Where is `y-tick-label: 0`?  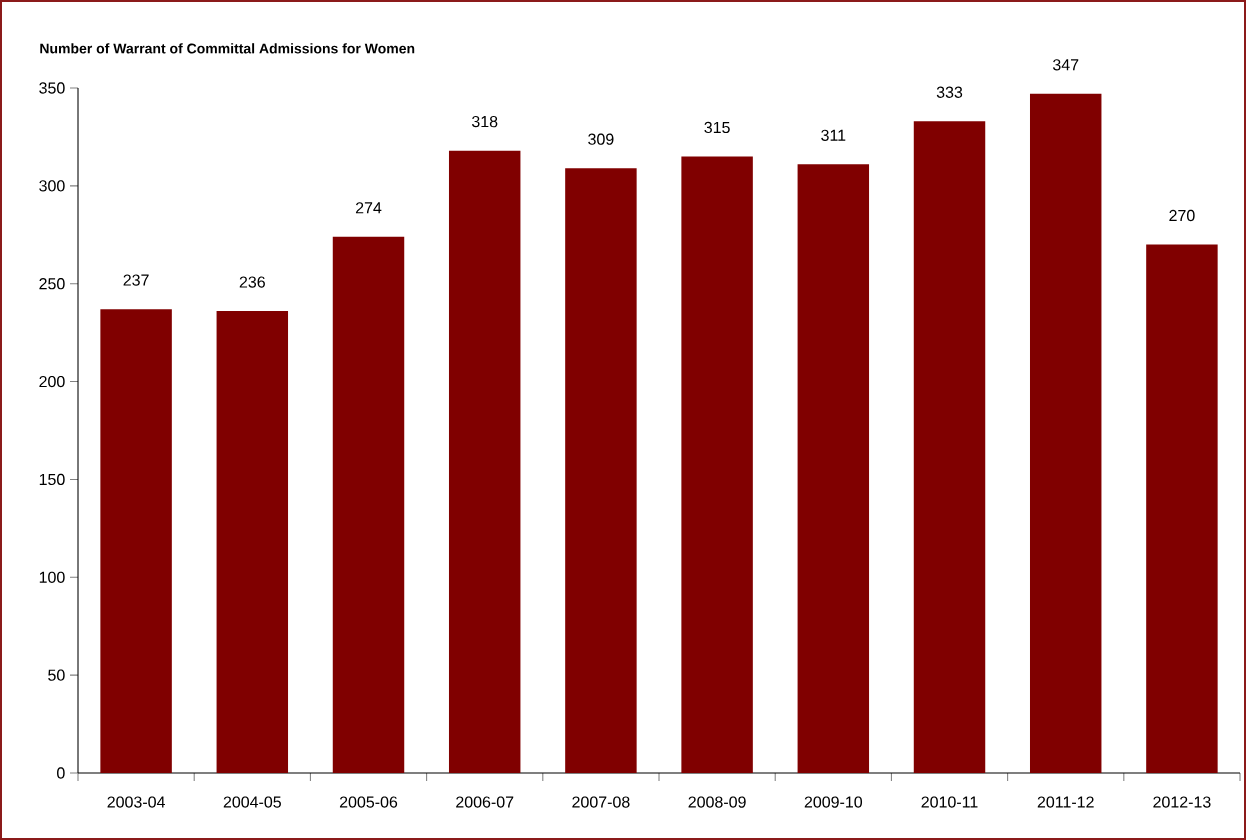 y-tick-label: 0 is located at coordinates (61, 773).